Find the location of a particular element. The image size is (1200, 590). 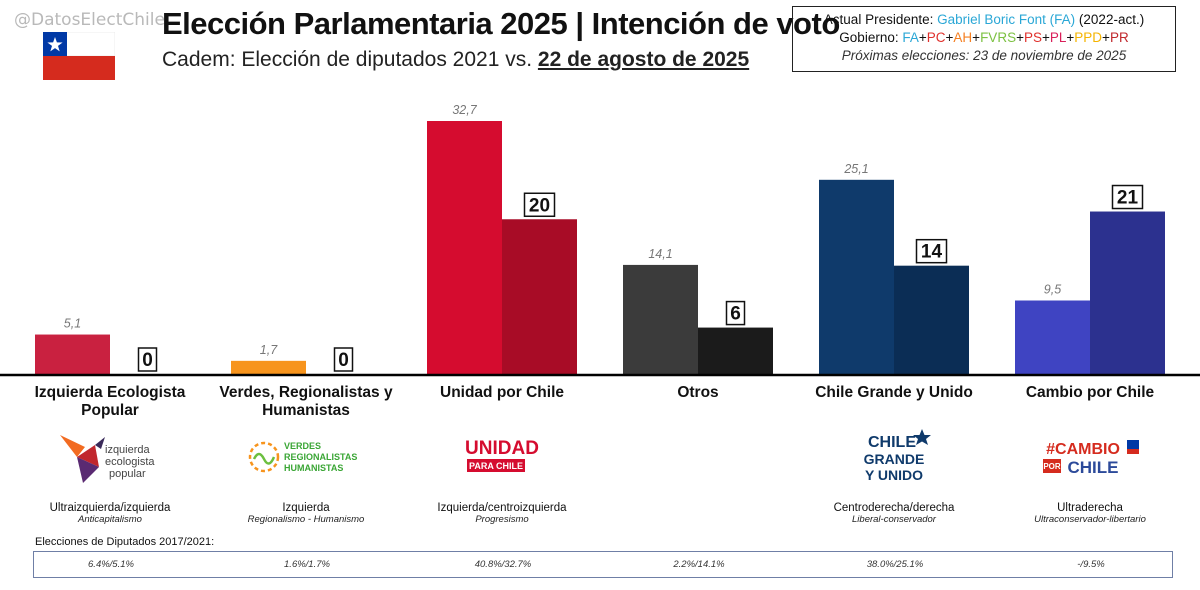

label-box-2025-verdes-regionalistas-y-humanistas is located at coordinates (343, 359).